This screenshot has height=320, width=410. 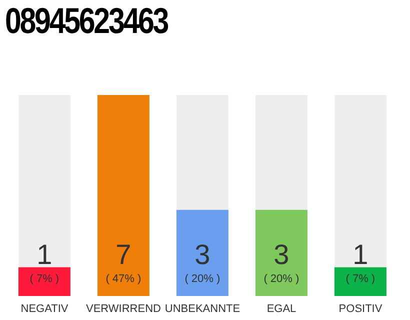 What do you see at coordinates (86, 21) in the screenshot?
I see `chart-title: 08945623463` at bounding box center [86, 21].